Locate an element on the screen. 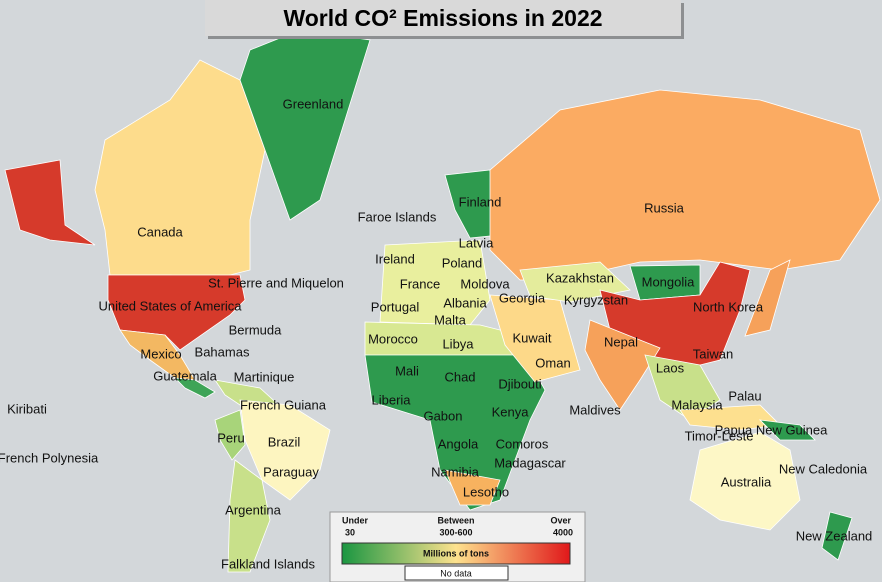 This screenshot has width=882, height=582. country-label: New Zealand is located at coordinates (834, 535).